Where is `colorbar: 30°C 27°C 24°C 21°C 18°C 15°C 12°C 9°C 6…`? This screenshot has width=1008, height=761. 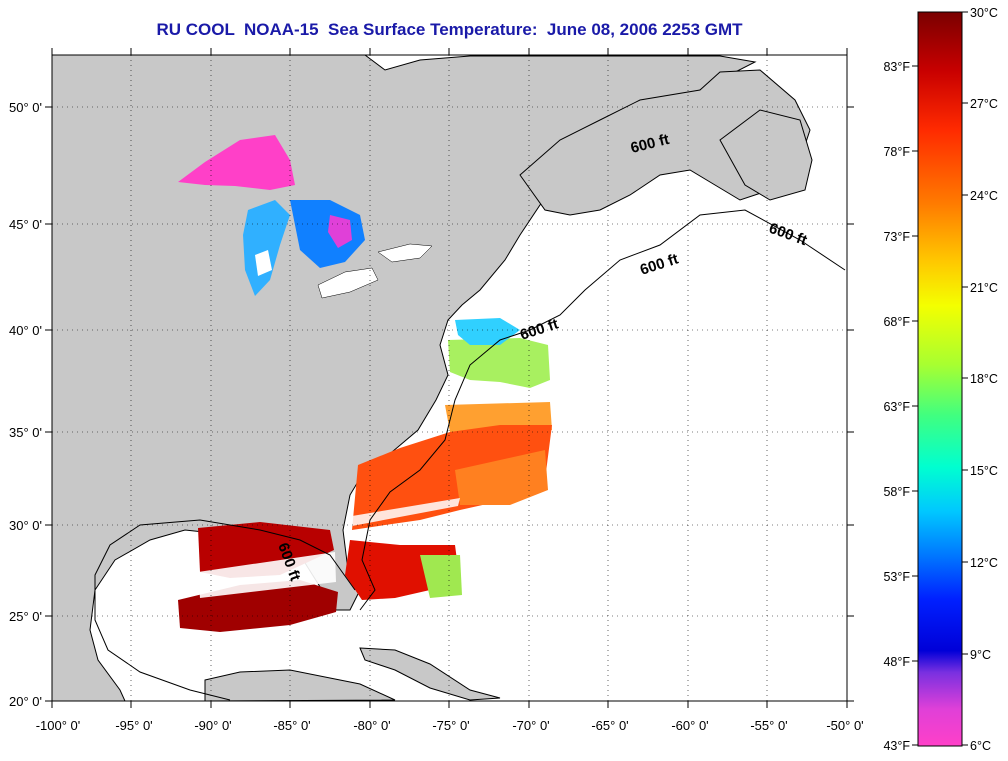 colorbar: 30°C 27°C 24°C 21°C 18°C 15°C 12°C 9°C 6… is located at coordinates (940, 379).